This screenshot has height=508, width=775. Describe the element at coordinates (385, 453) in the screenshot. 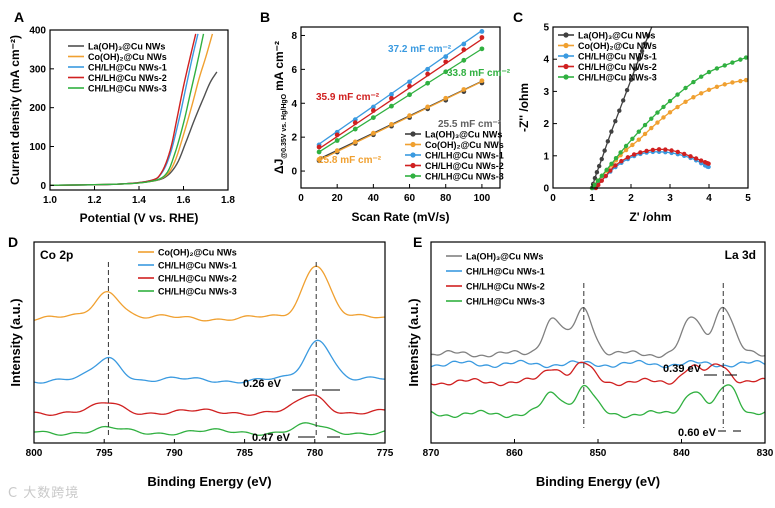

I see `panel-d-xtick-label: 775` at that location.